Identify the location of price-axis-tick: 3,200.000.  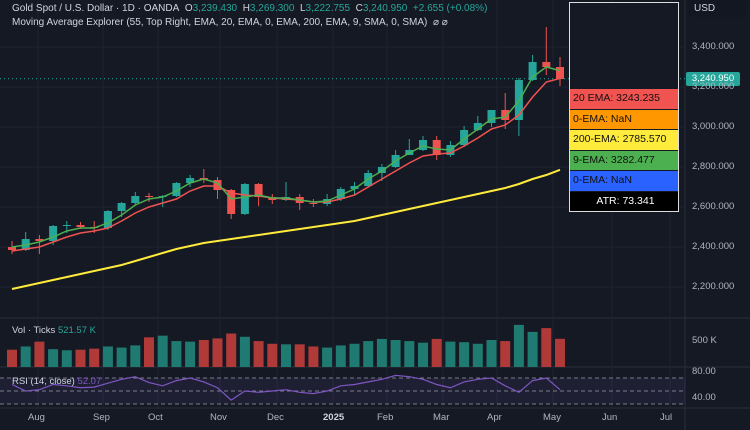
(713, 86).